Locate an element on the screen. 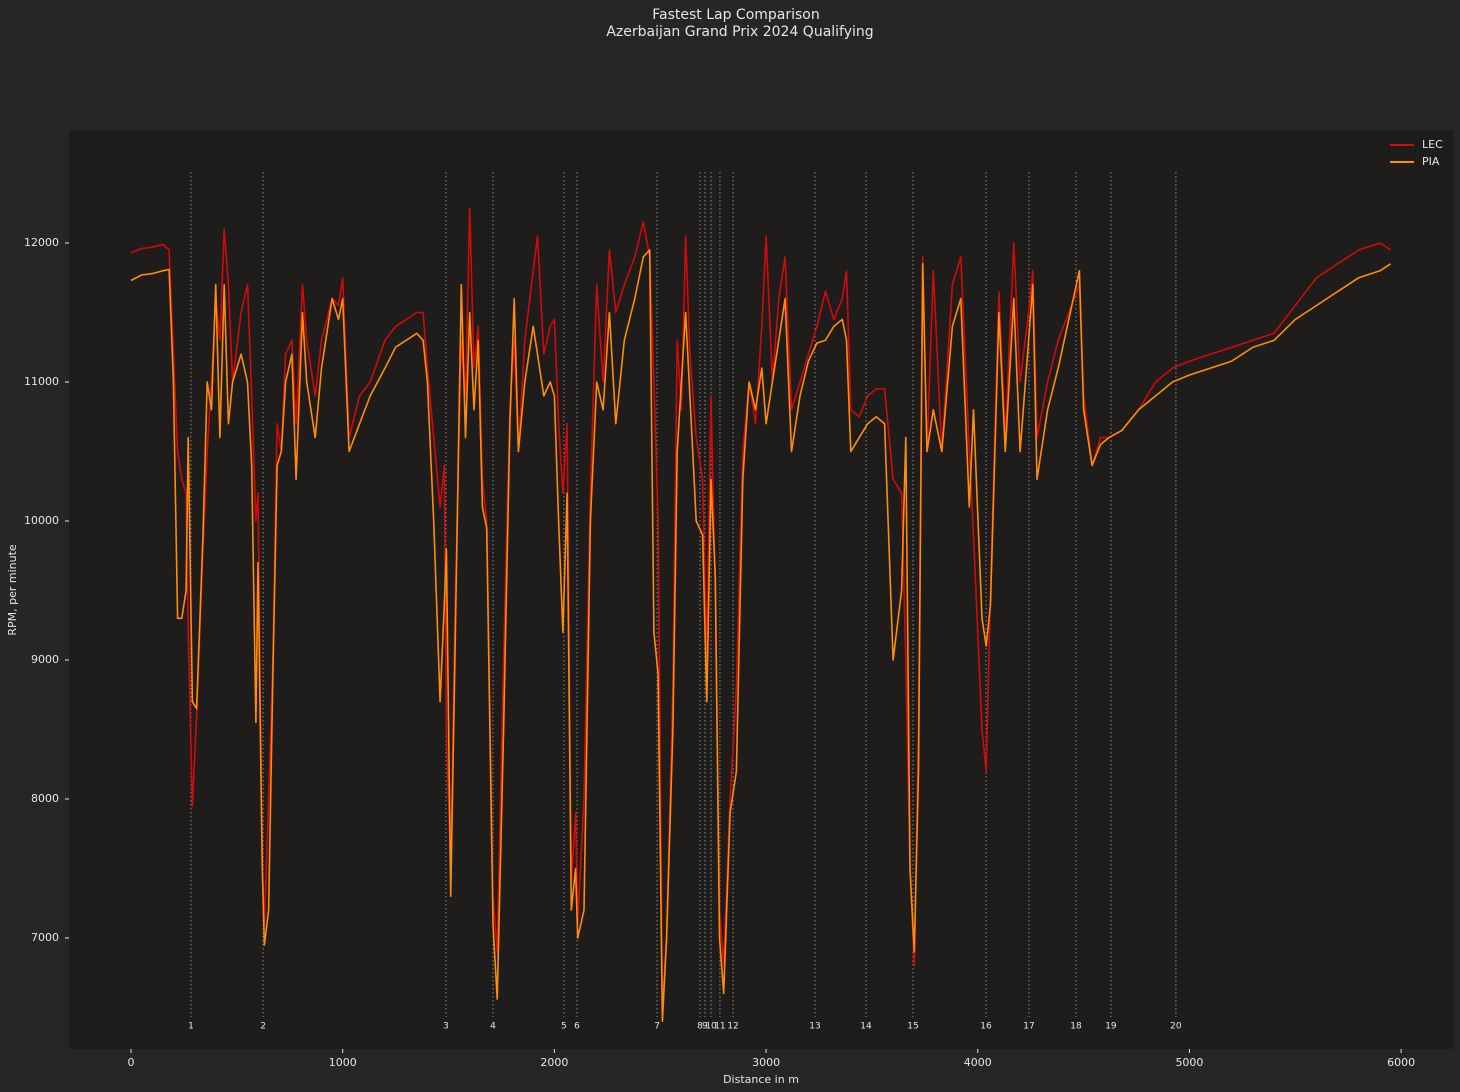 This screenshot has height=1092, width=1460. x-tick-label: 5000 is located at coordinates (1189, 1062).